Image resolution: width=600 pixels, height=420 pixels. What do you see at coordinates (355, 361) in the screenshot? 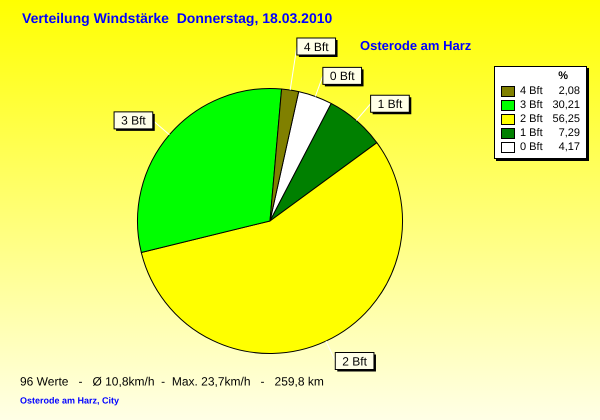
I see `slice-label: 2 Bft` at bounding box center [355, 361].